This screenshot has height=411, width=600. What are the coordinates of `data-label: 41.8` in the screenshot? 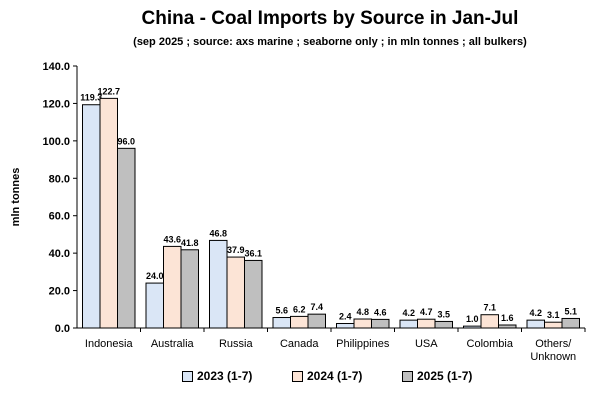 It's located at (190, 243).